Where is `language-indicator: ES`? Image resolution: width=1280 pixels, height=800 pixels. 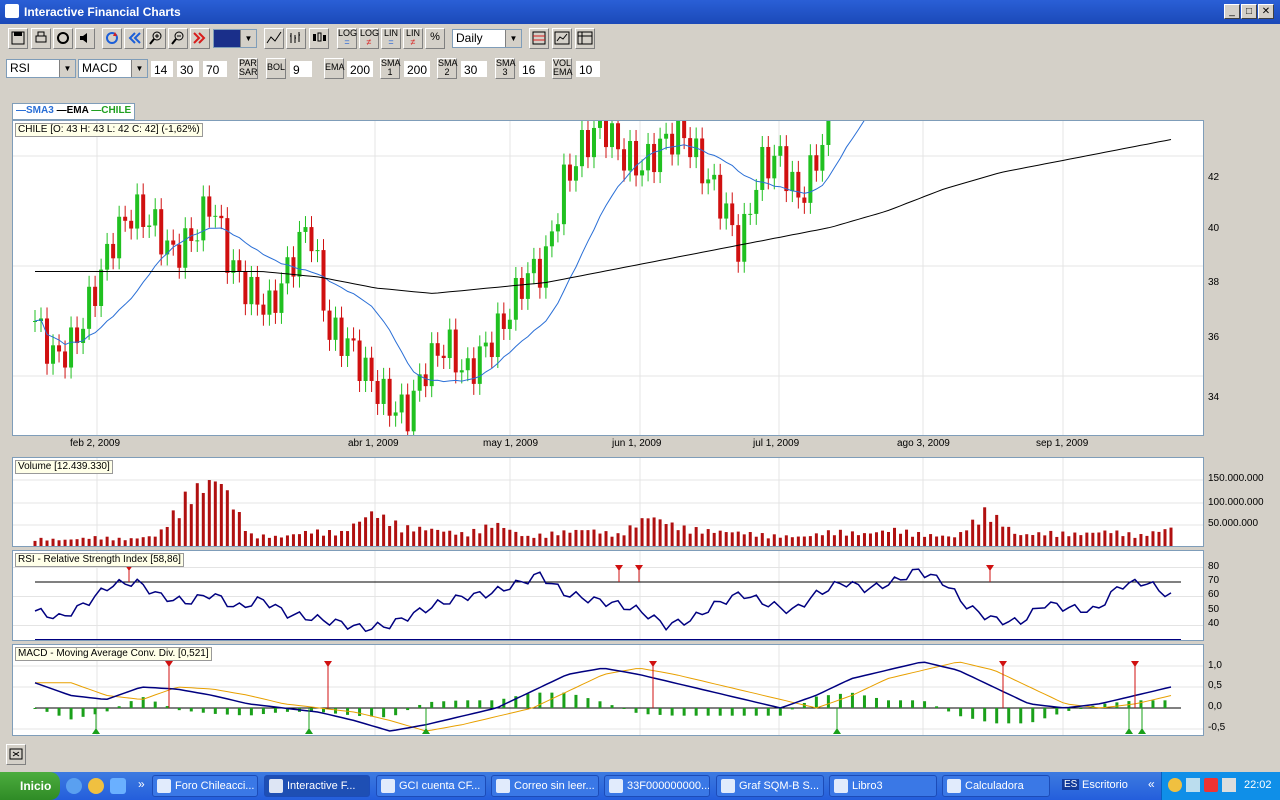 language-indicator: ES is located at coordinates (1071, 784).